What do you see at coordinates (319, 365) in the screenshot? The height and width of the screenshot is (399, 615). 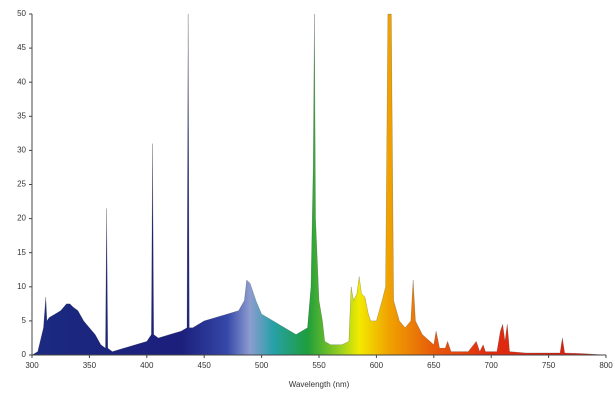 I see `x-tick-label: 550` at bounding box center [319, 365].